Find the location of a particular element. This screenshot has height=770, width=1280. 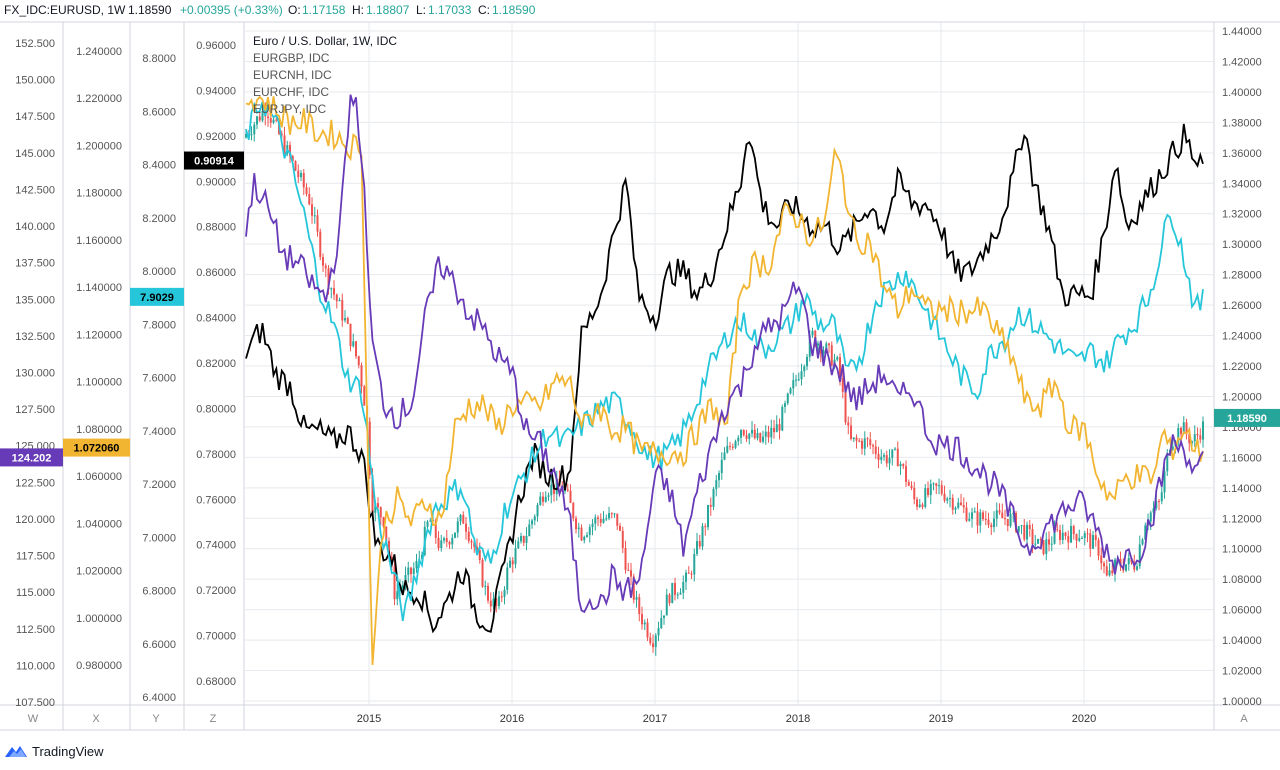

tick-label-a: 1.20000 is located at coordinates (1242, 397).